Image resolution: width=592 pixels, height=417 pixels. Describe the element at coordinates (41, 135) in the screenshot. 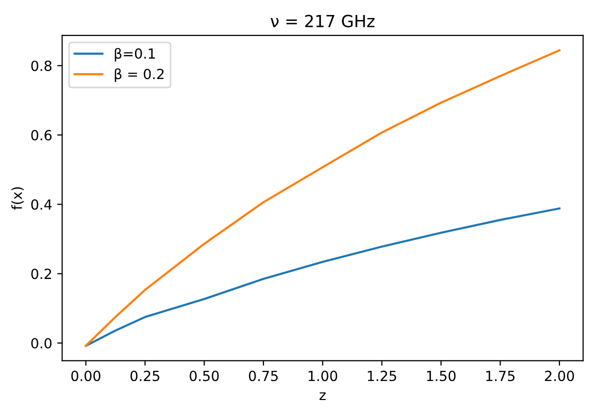

I see `y-tick-label: 0.6` at that location.